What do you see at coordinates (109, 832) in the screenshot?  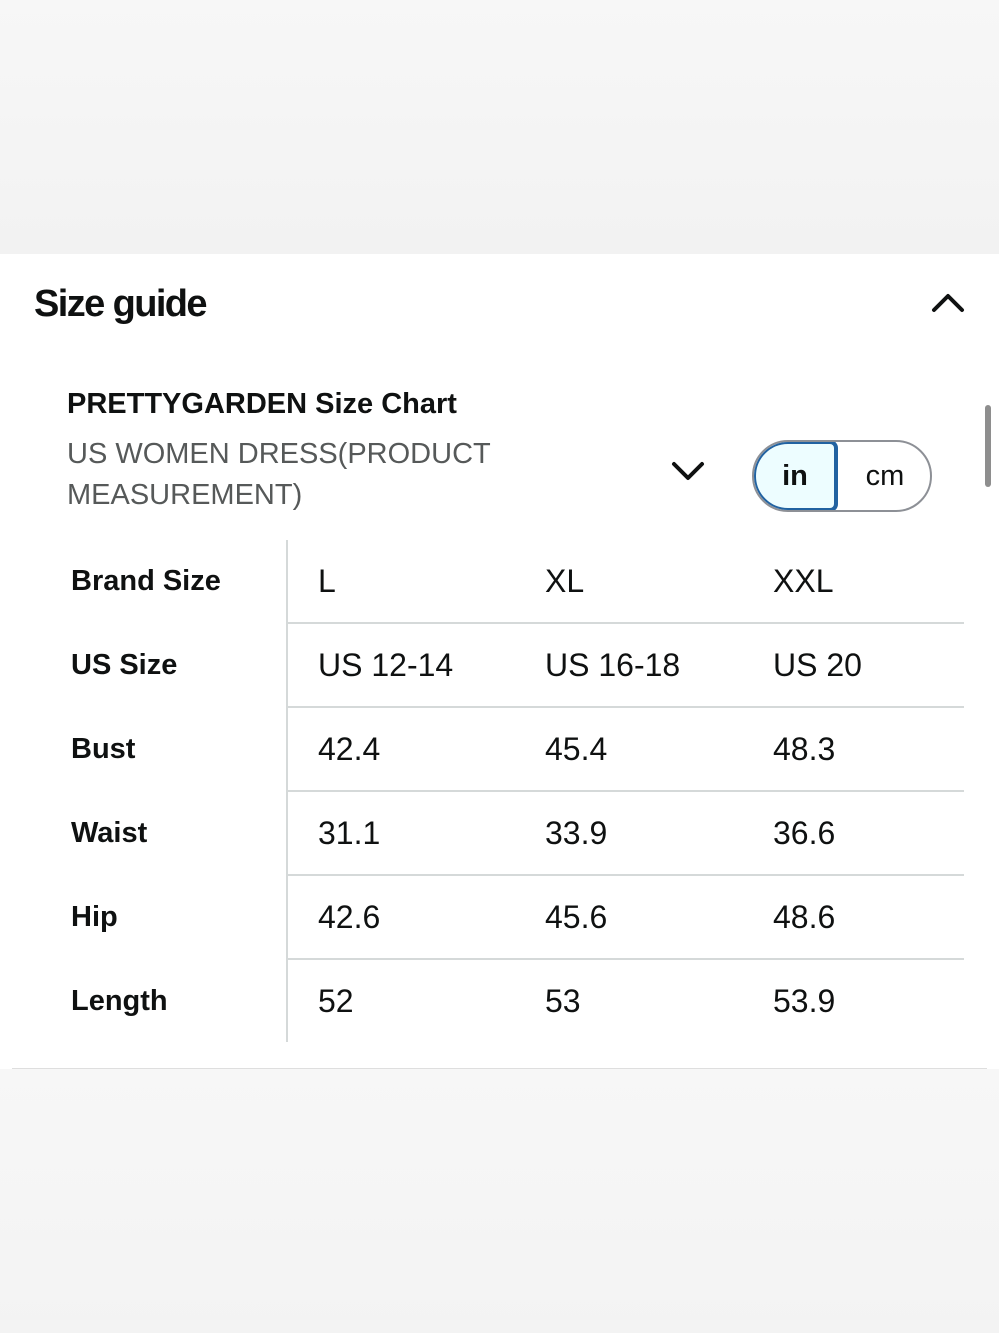 I see `row-label: Waist` at bounding box center [109, 832].